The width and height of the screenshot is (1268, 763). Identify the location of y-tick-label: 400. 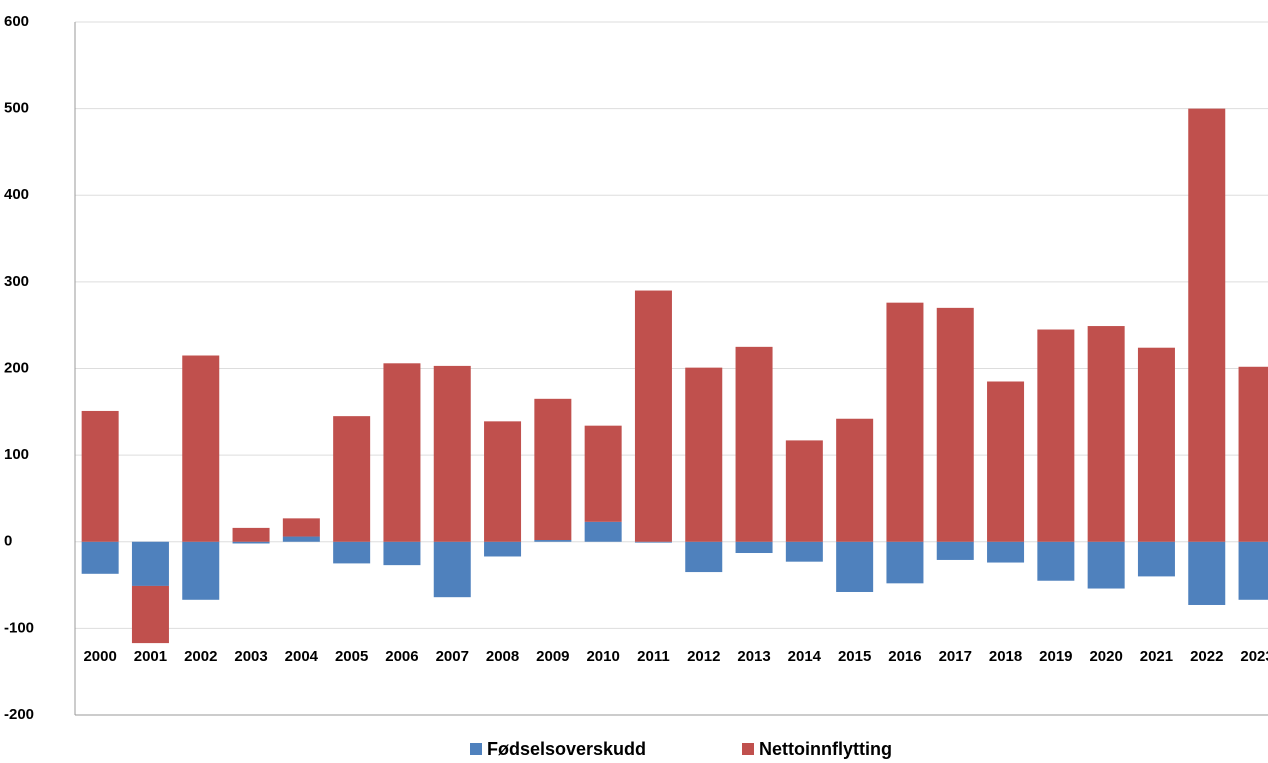
(16, 194).